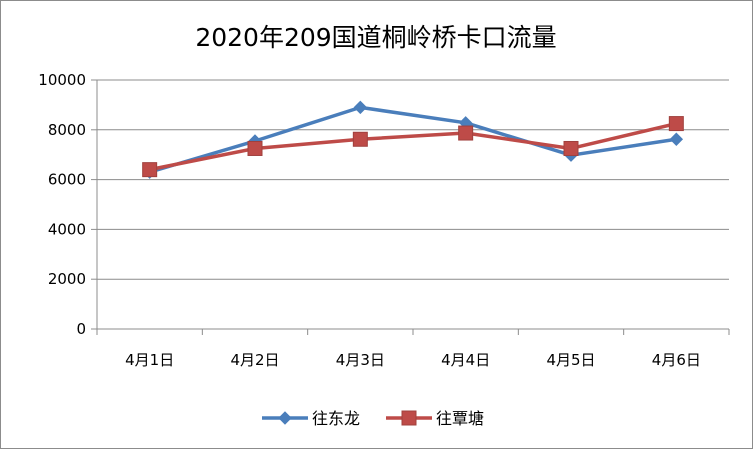 Image resolution: width=753 pixels, height=449 pixels. Describe the element at coordinates (373, 418) in the screenshot. I see `legend: 往东龙 往覃塘` at that location.